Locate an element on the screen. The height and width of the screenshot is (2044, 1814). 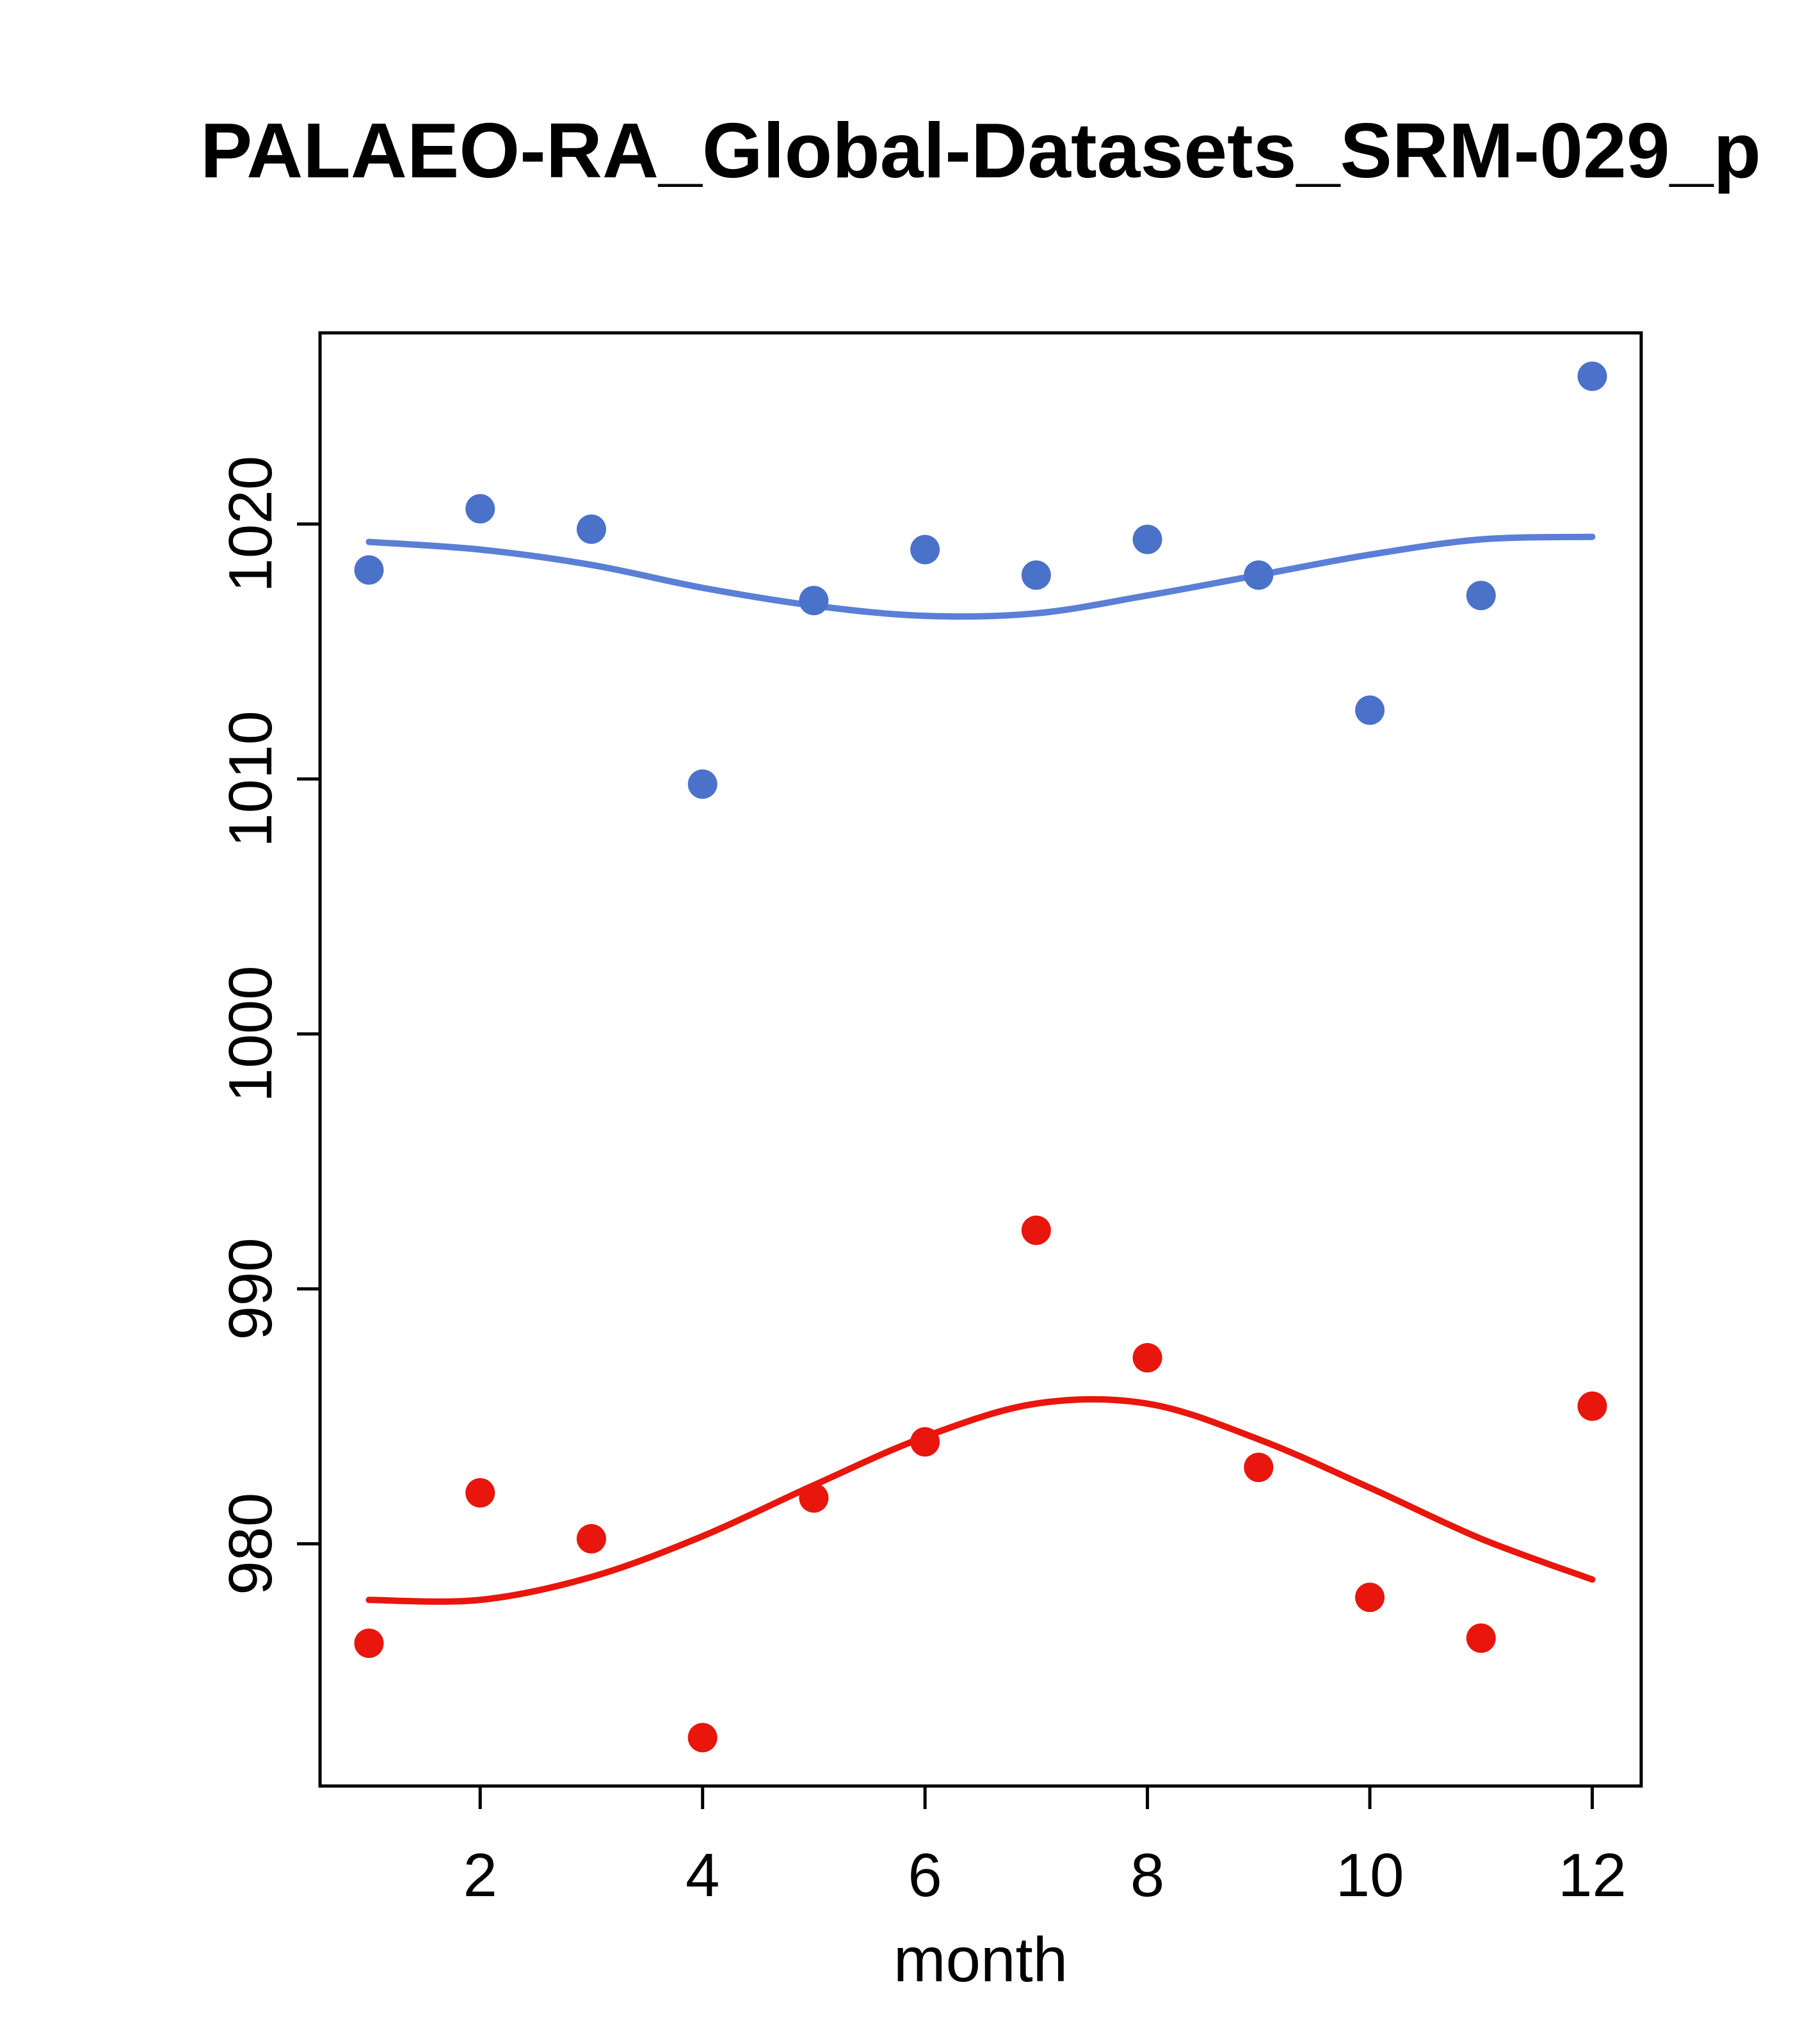
x-tick-label: 10 is located at coordinates (1370, 1875).